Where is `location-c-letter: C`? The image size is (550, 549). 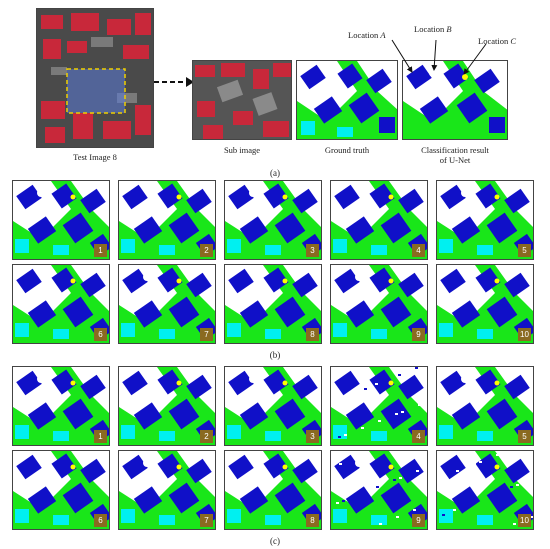 location-c-letter: C is located at coordinates (513, 41).